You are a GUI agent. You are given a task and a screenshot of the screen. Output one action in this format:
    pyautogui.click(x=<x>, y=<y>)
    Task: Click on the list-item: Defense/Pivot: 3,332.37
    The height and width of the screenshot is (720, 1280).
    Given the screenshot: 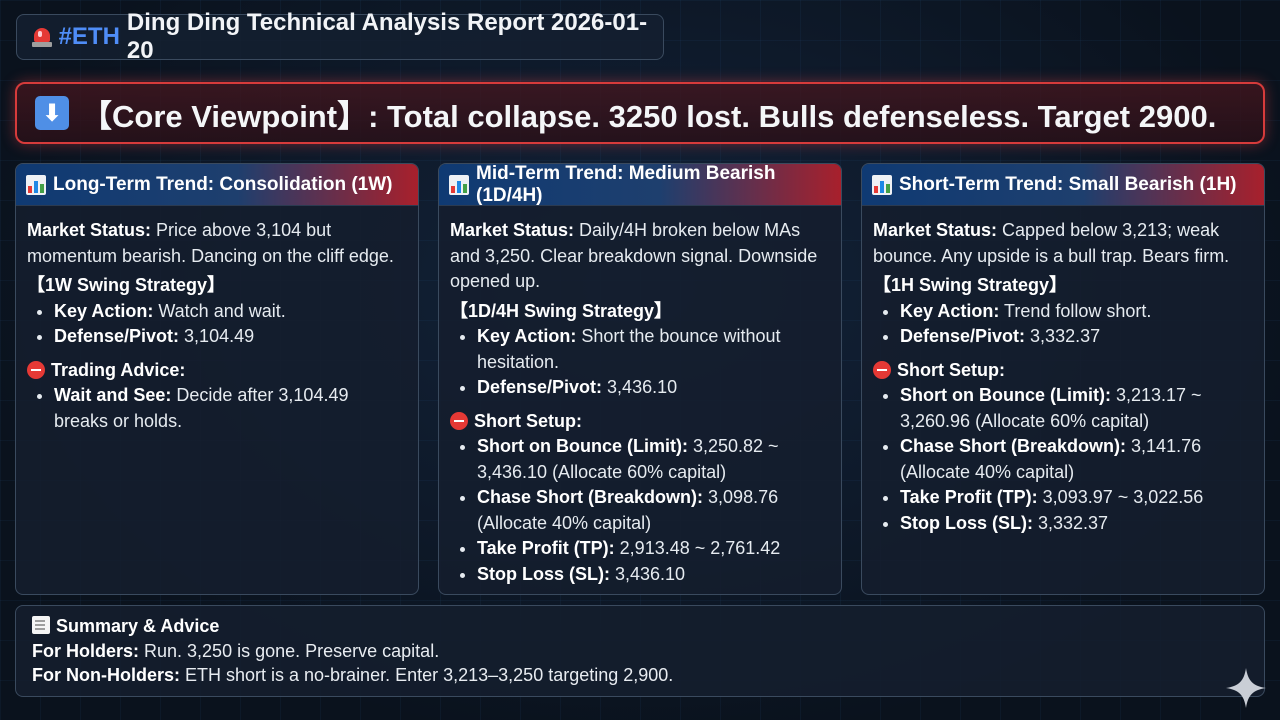 What is the action you would take?
    pyautogui.click(x=1075, y=337)
    